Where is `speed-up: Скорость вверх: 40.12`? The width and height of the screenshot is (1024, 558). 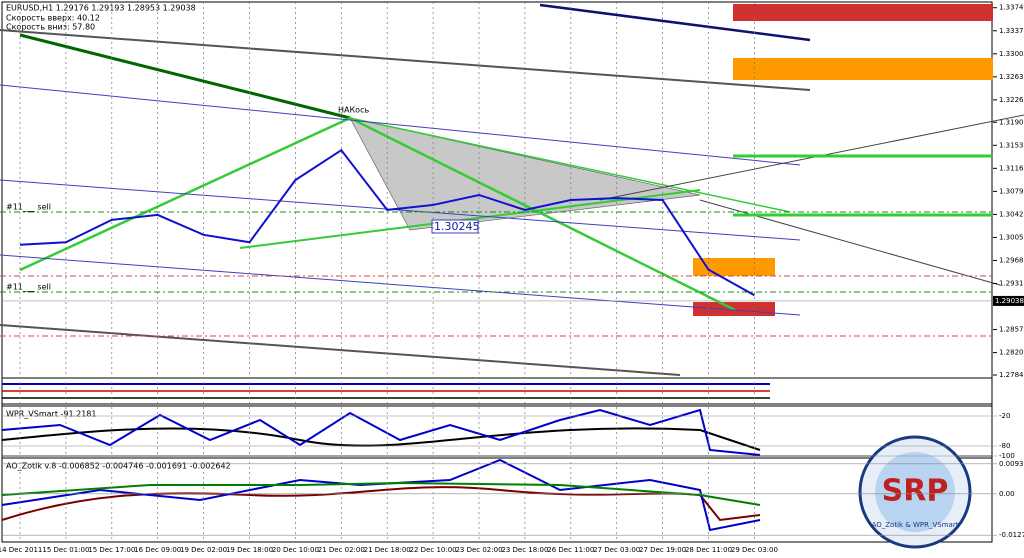 speed-up: Скорость вверх: 40.12 is located at coordinates (53, 18).